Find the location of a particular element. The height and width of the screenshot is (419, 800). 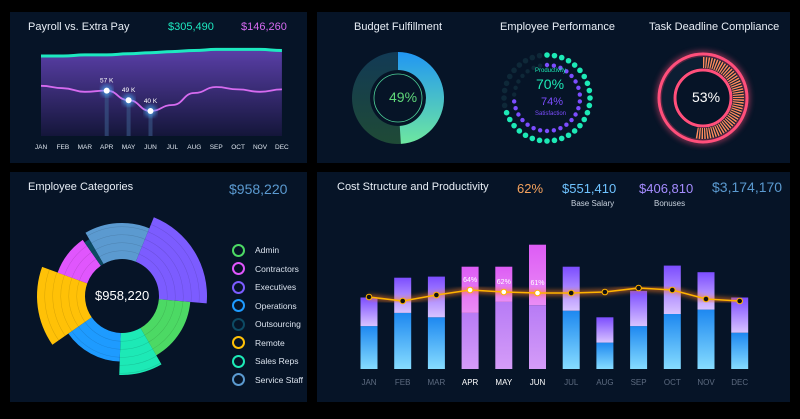

productivity-value: 70% is located at coordinates (550, 84).